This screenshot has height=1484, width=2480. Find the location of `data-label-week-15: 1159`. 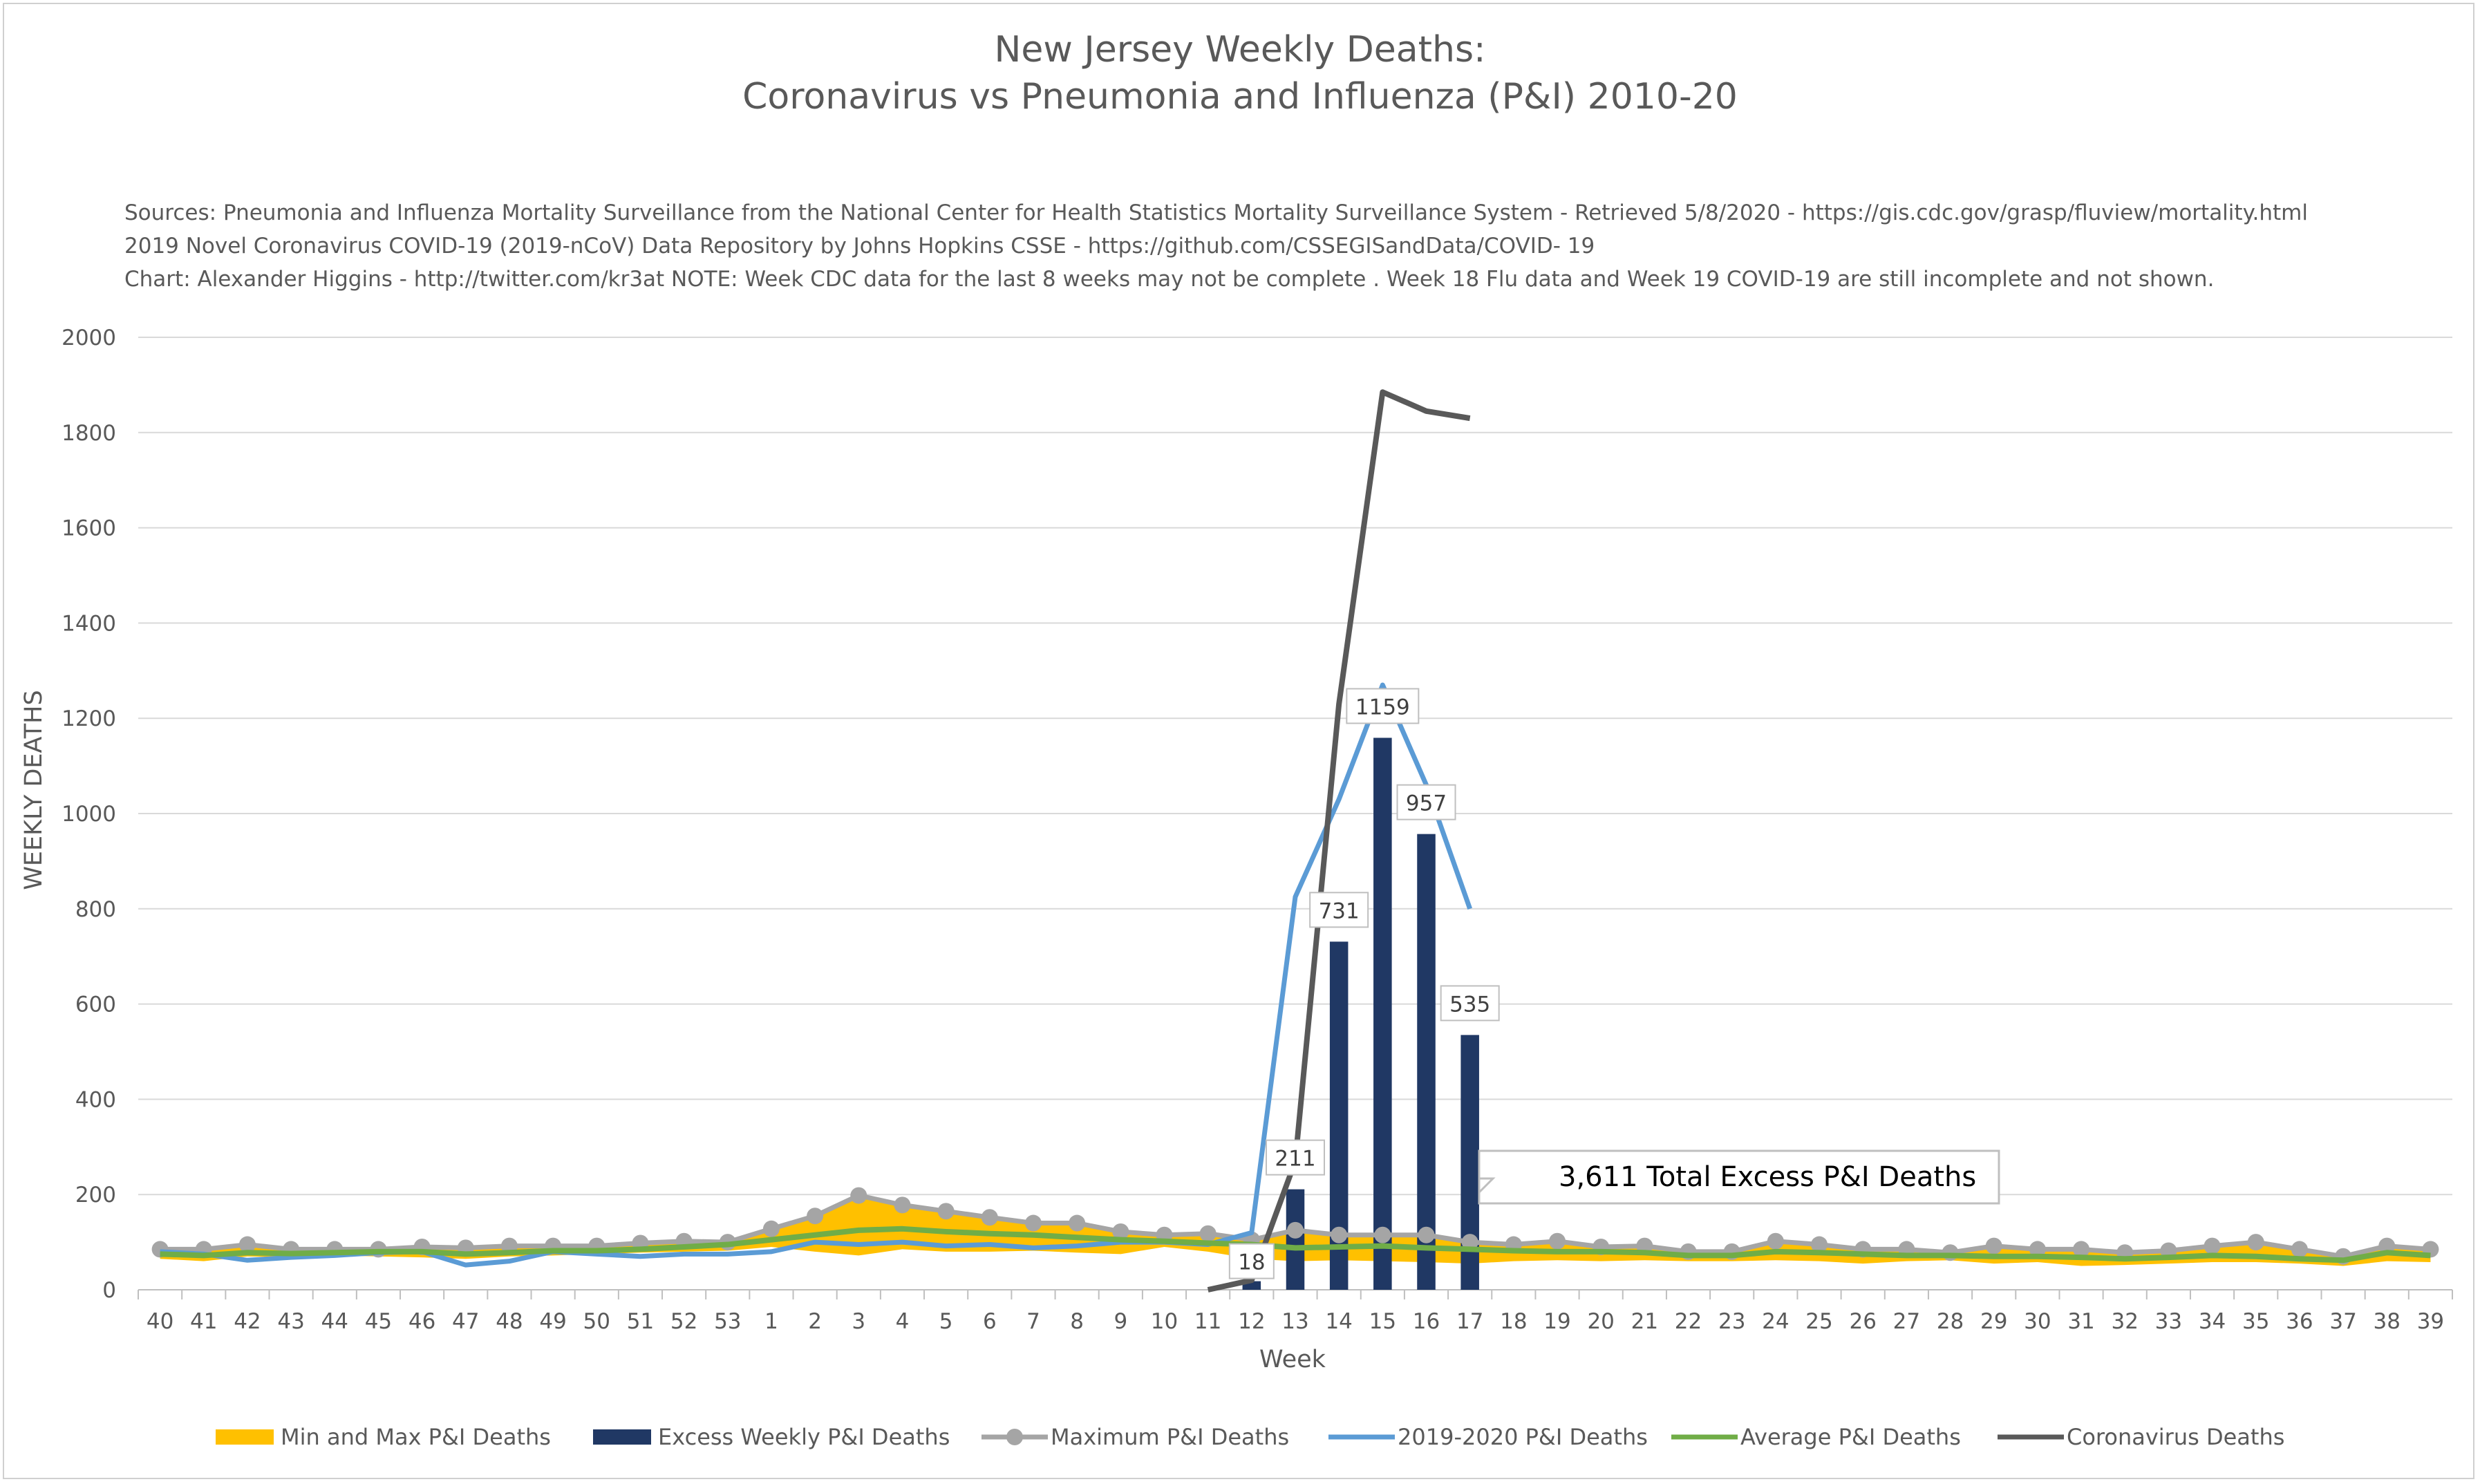

data-label-week-15: 1159 is located at coordinates (1382, 707).